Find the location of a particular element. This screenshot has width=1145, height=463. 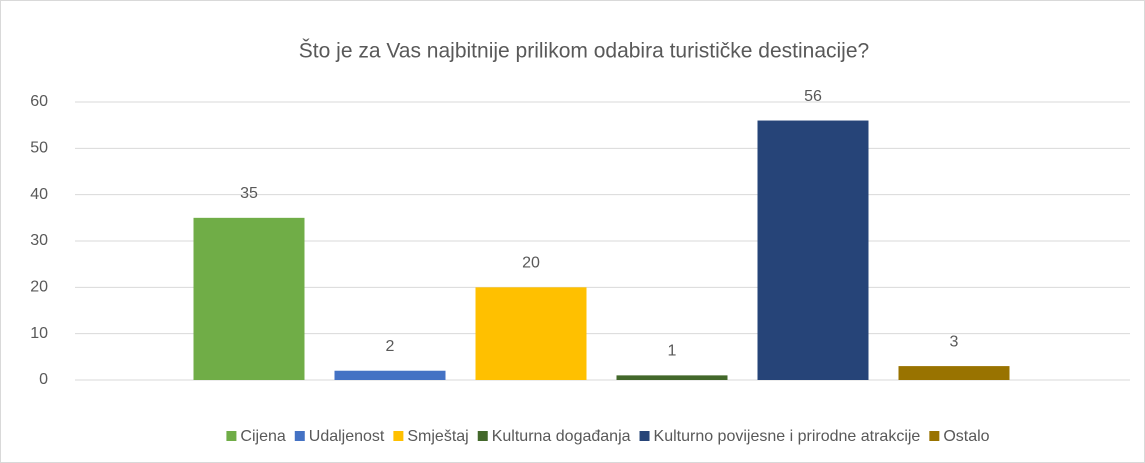

legend-label: Ostalo is located at coordinates (966, 436).